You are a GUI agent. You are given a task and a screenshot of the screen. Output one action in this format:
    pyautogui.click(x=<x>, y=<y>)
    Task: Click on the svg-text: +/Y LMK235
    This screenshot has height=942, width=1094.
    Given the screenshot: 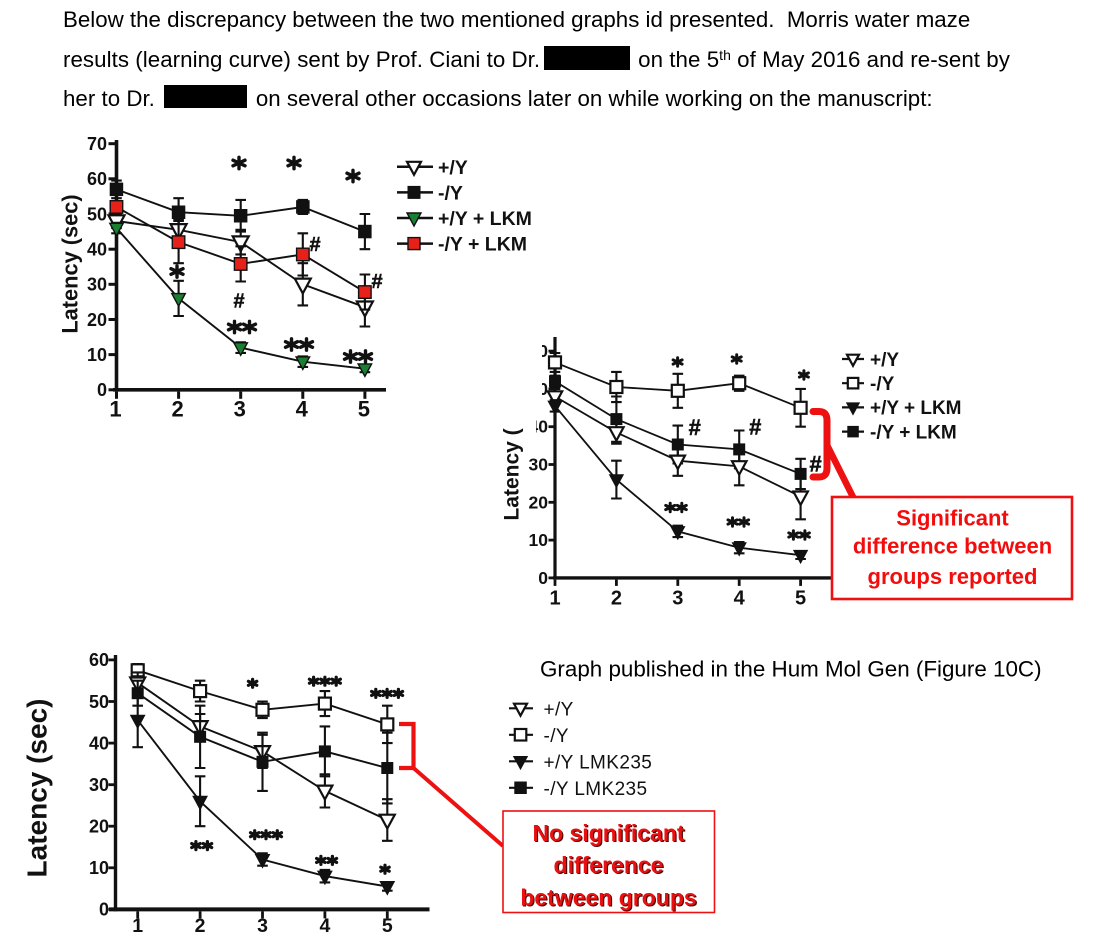 What is the action you would take?
    pyautogui.click(x=598, y=762)
    